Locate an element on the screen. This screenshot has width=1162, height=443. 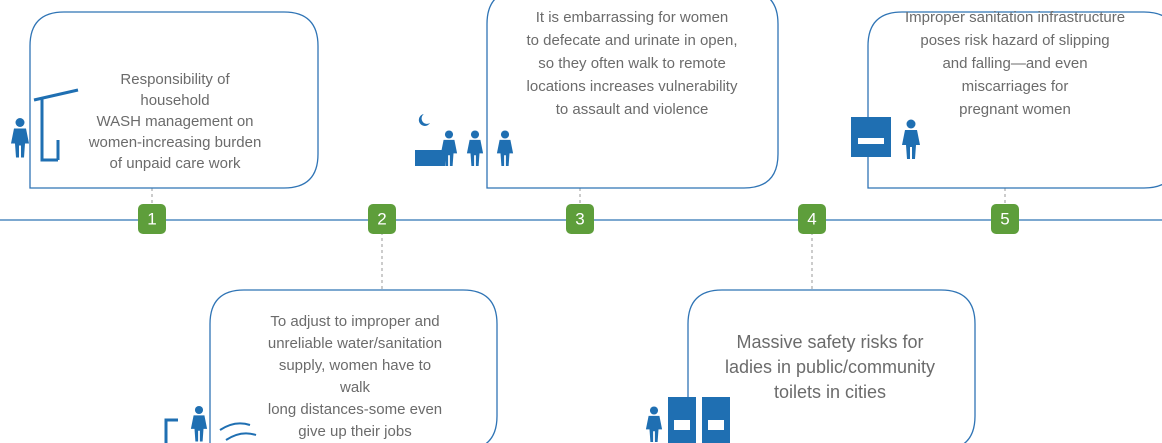
callout-text: to assault and violence is located at coordinates (632, 109).